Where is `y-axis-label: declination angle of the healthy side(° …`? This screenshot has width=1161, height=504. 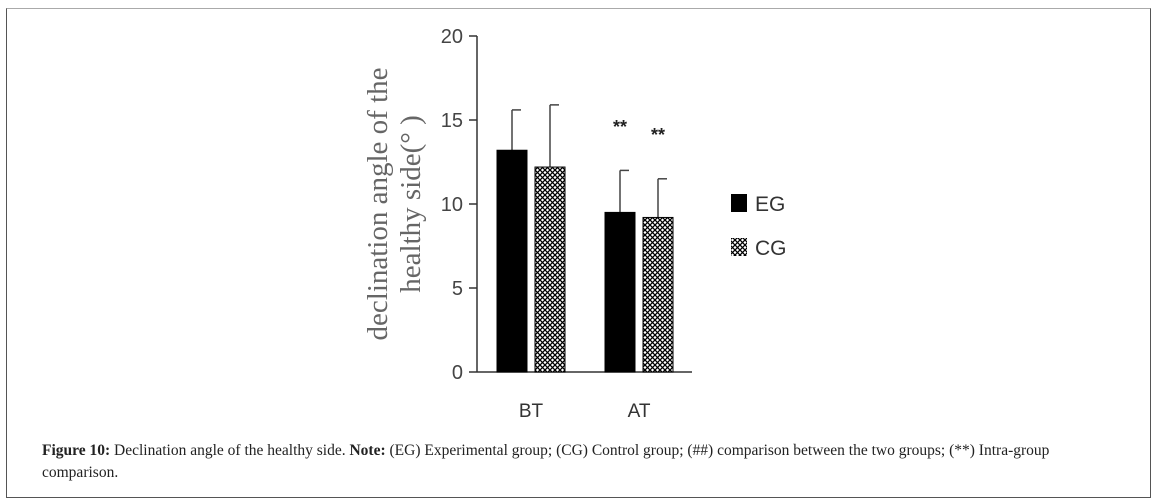 y-axis-label: declination angle of the healthy side(° … is located at coordinates (394, 204).